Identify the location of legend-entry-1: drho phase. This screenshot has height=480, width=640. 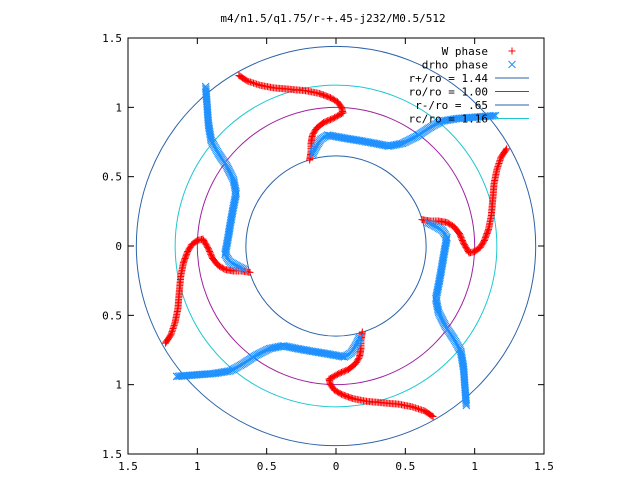
(469, 65).